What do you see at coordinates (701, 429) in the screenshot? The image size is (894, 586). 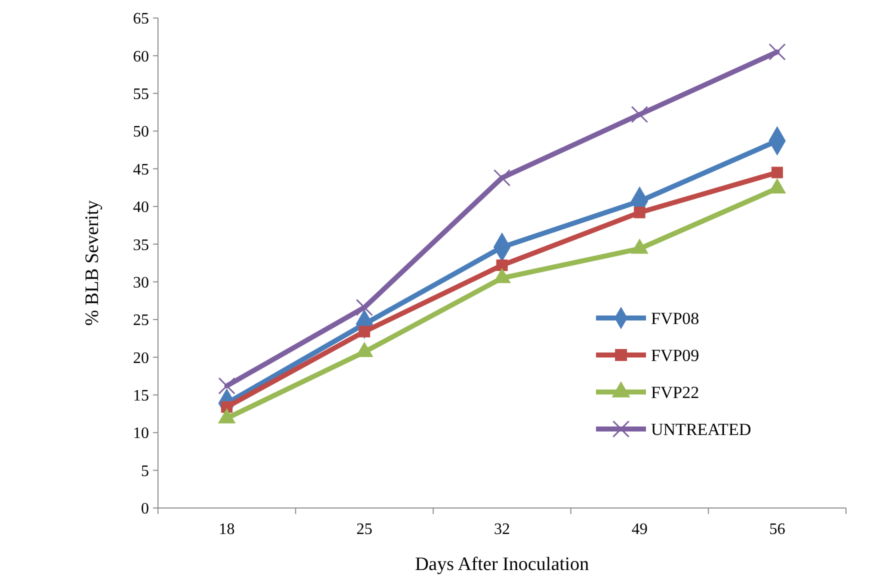 I see `legend-label: UNTREATED` at bounding box center [701, 429].